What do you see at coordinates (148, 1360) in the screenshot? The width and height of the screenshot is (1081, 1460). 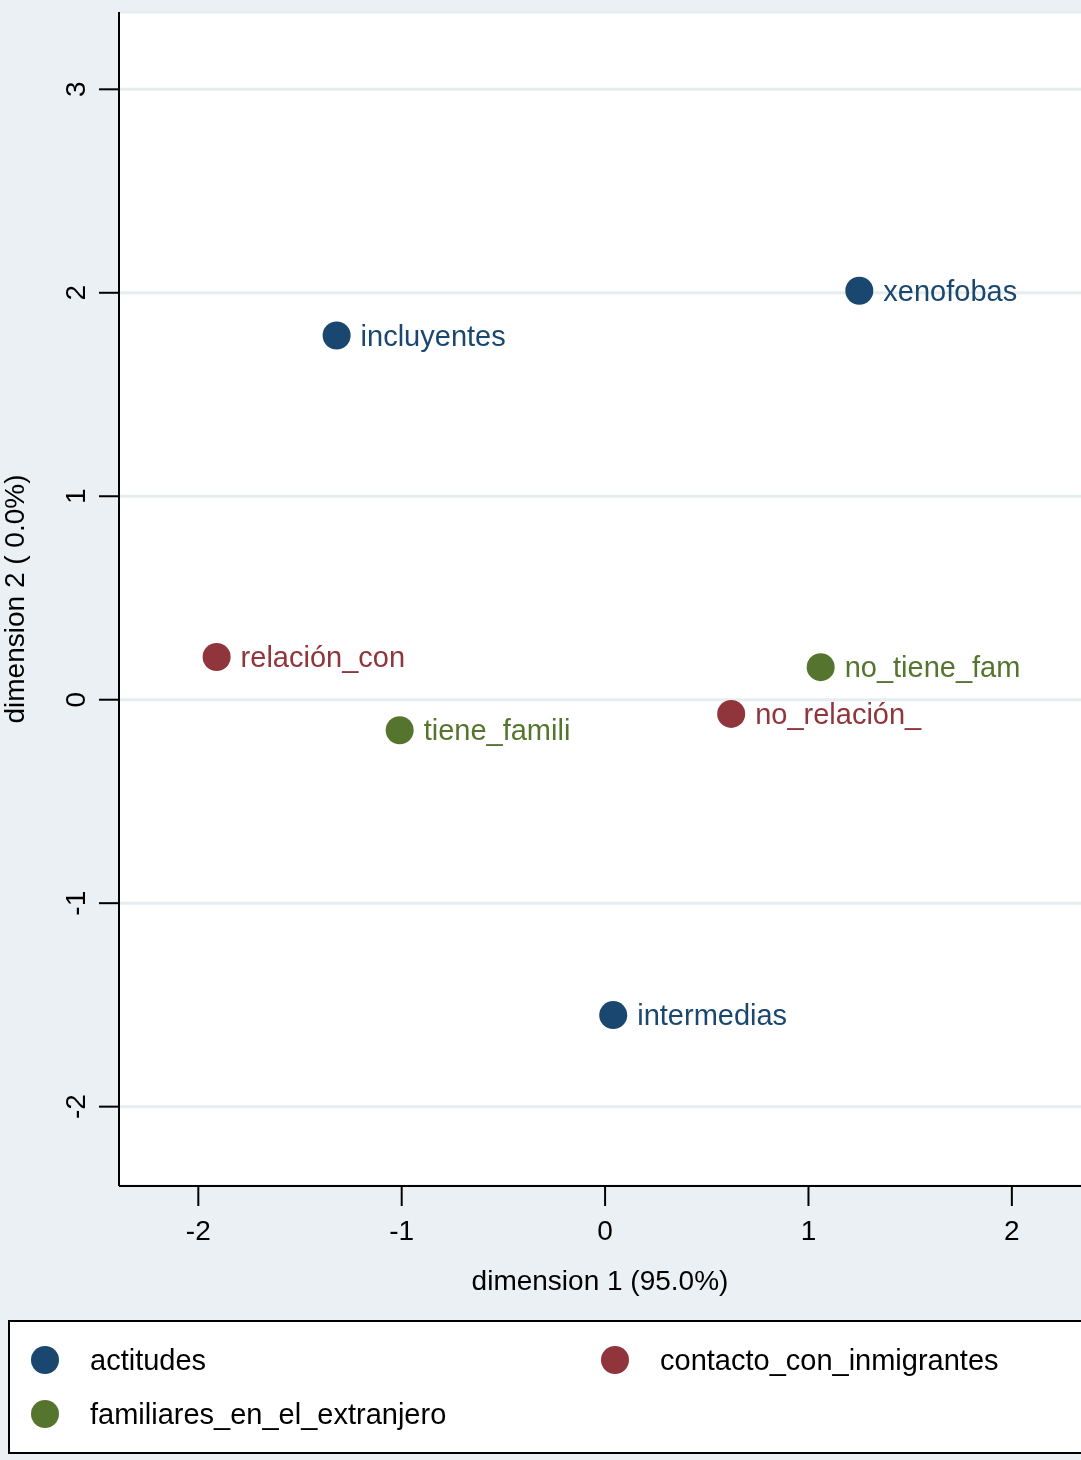 I see `legend-label: actitudes` at bounding box center [148, 1360].